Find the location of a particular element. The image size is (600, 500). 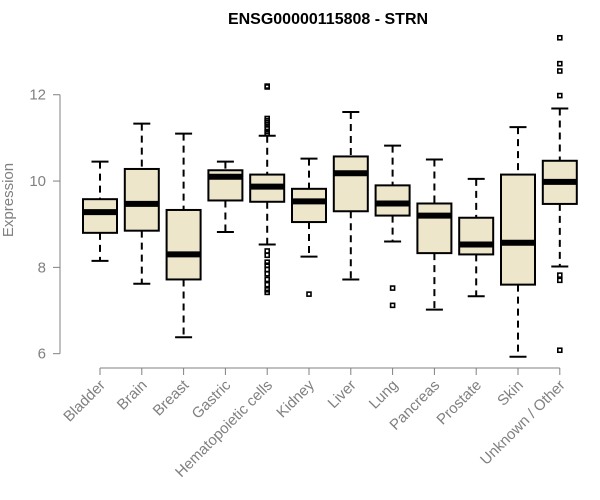

box-hematopoietic-cells is located at coordinates (267, 189).